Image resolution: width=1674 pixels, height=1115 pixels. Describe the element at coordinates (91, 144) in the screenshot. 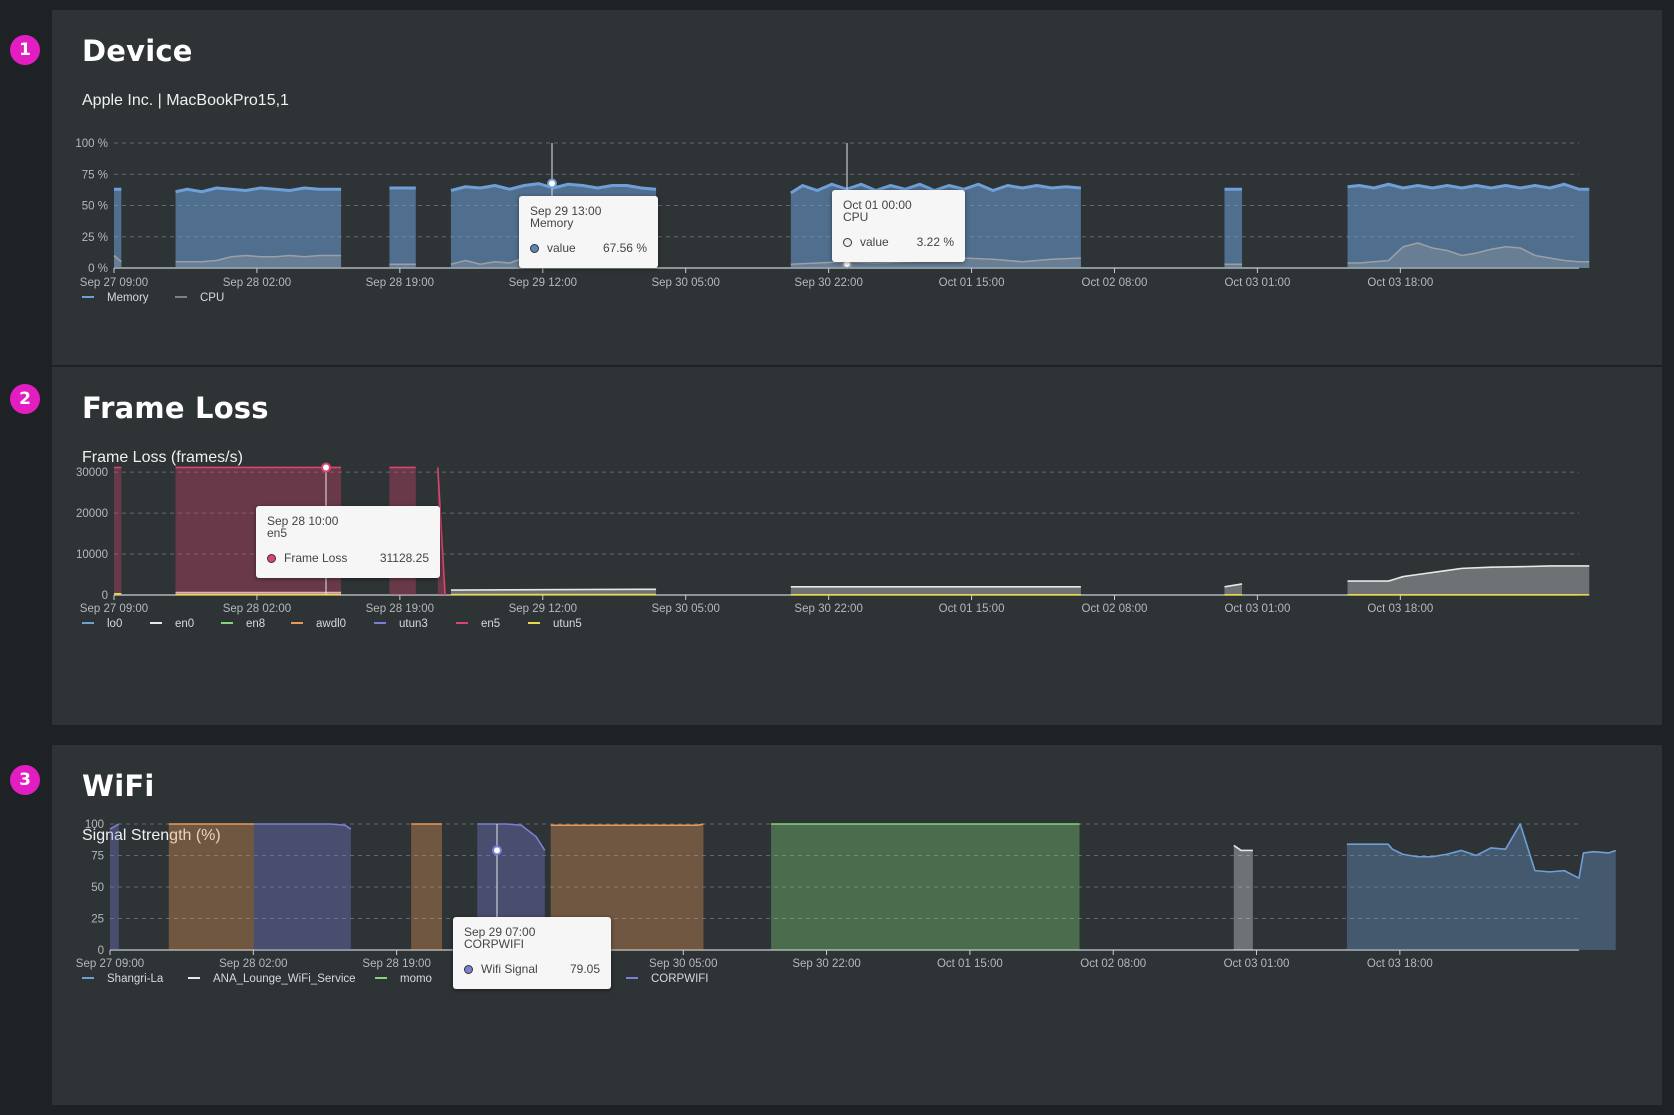

I see `y-tick-label: 100 %` at that location.